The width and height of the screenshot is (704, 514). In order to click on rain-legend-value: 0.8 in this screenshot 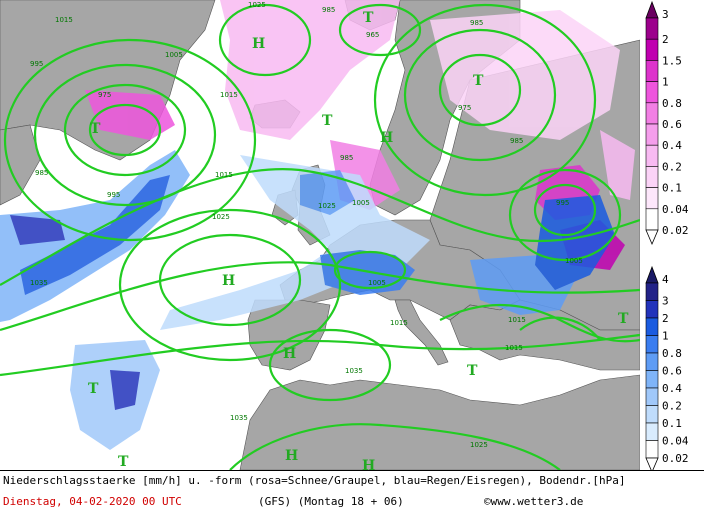, I will do `click(672, 353)`.